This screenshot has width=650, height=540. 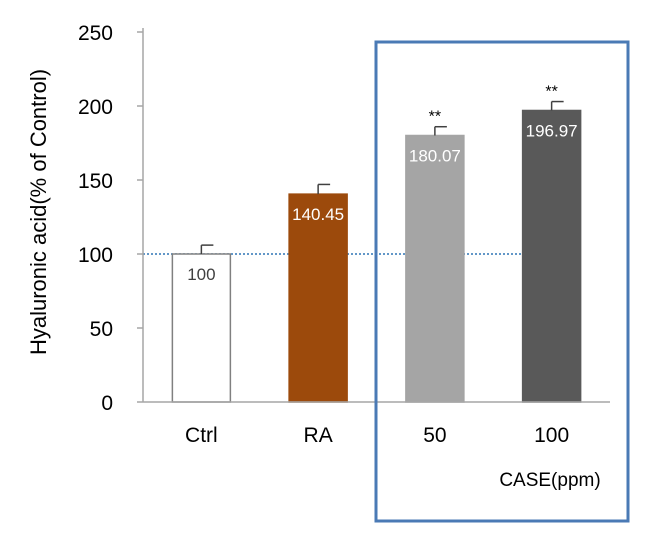 I want to click on x-tick-label: 100, so click(x=551, y=435).